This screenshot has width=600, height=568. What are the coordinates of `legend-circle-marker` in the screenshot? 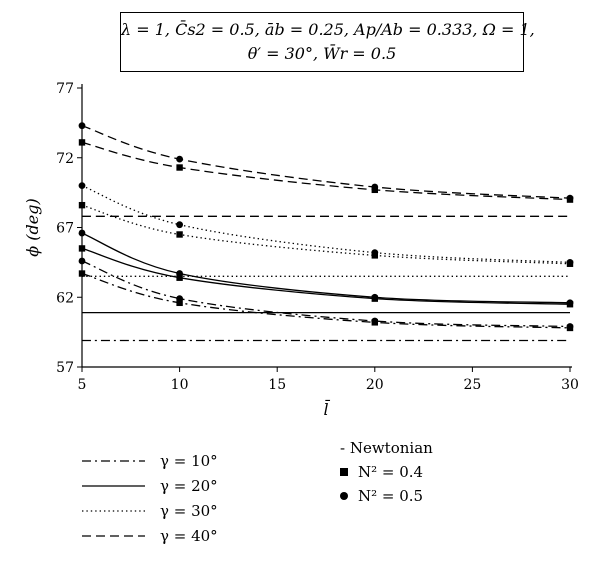 It's located at (344, 496).